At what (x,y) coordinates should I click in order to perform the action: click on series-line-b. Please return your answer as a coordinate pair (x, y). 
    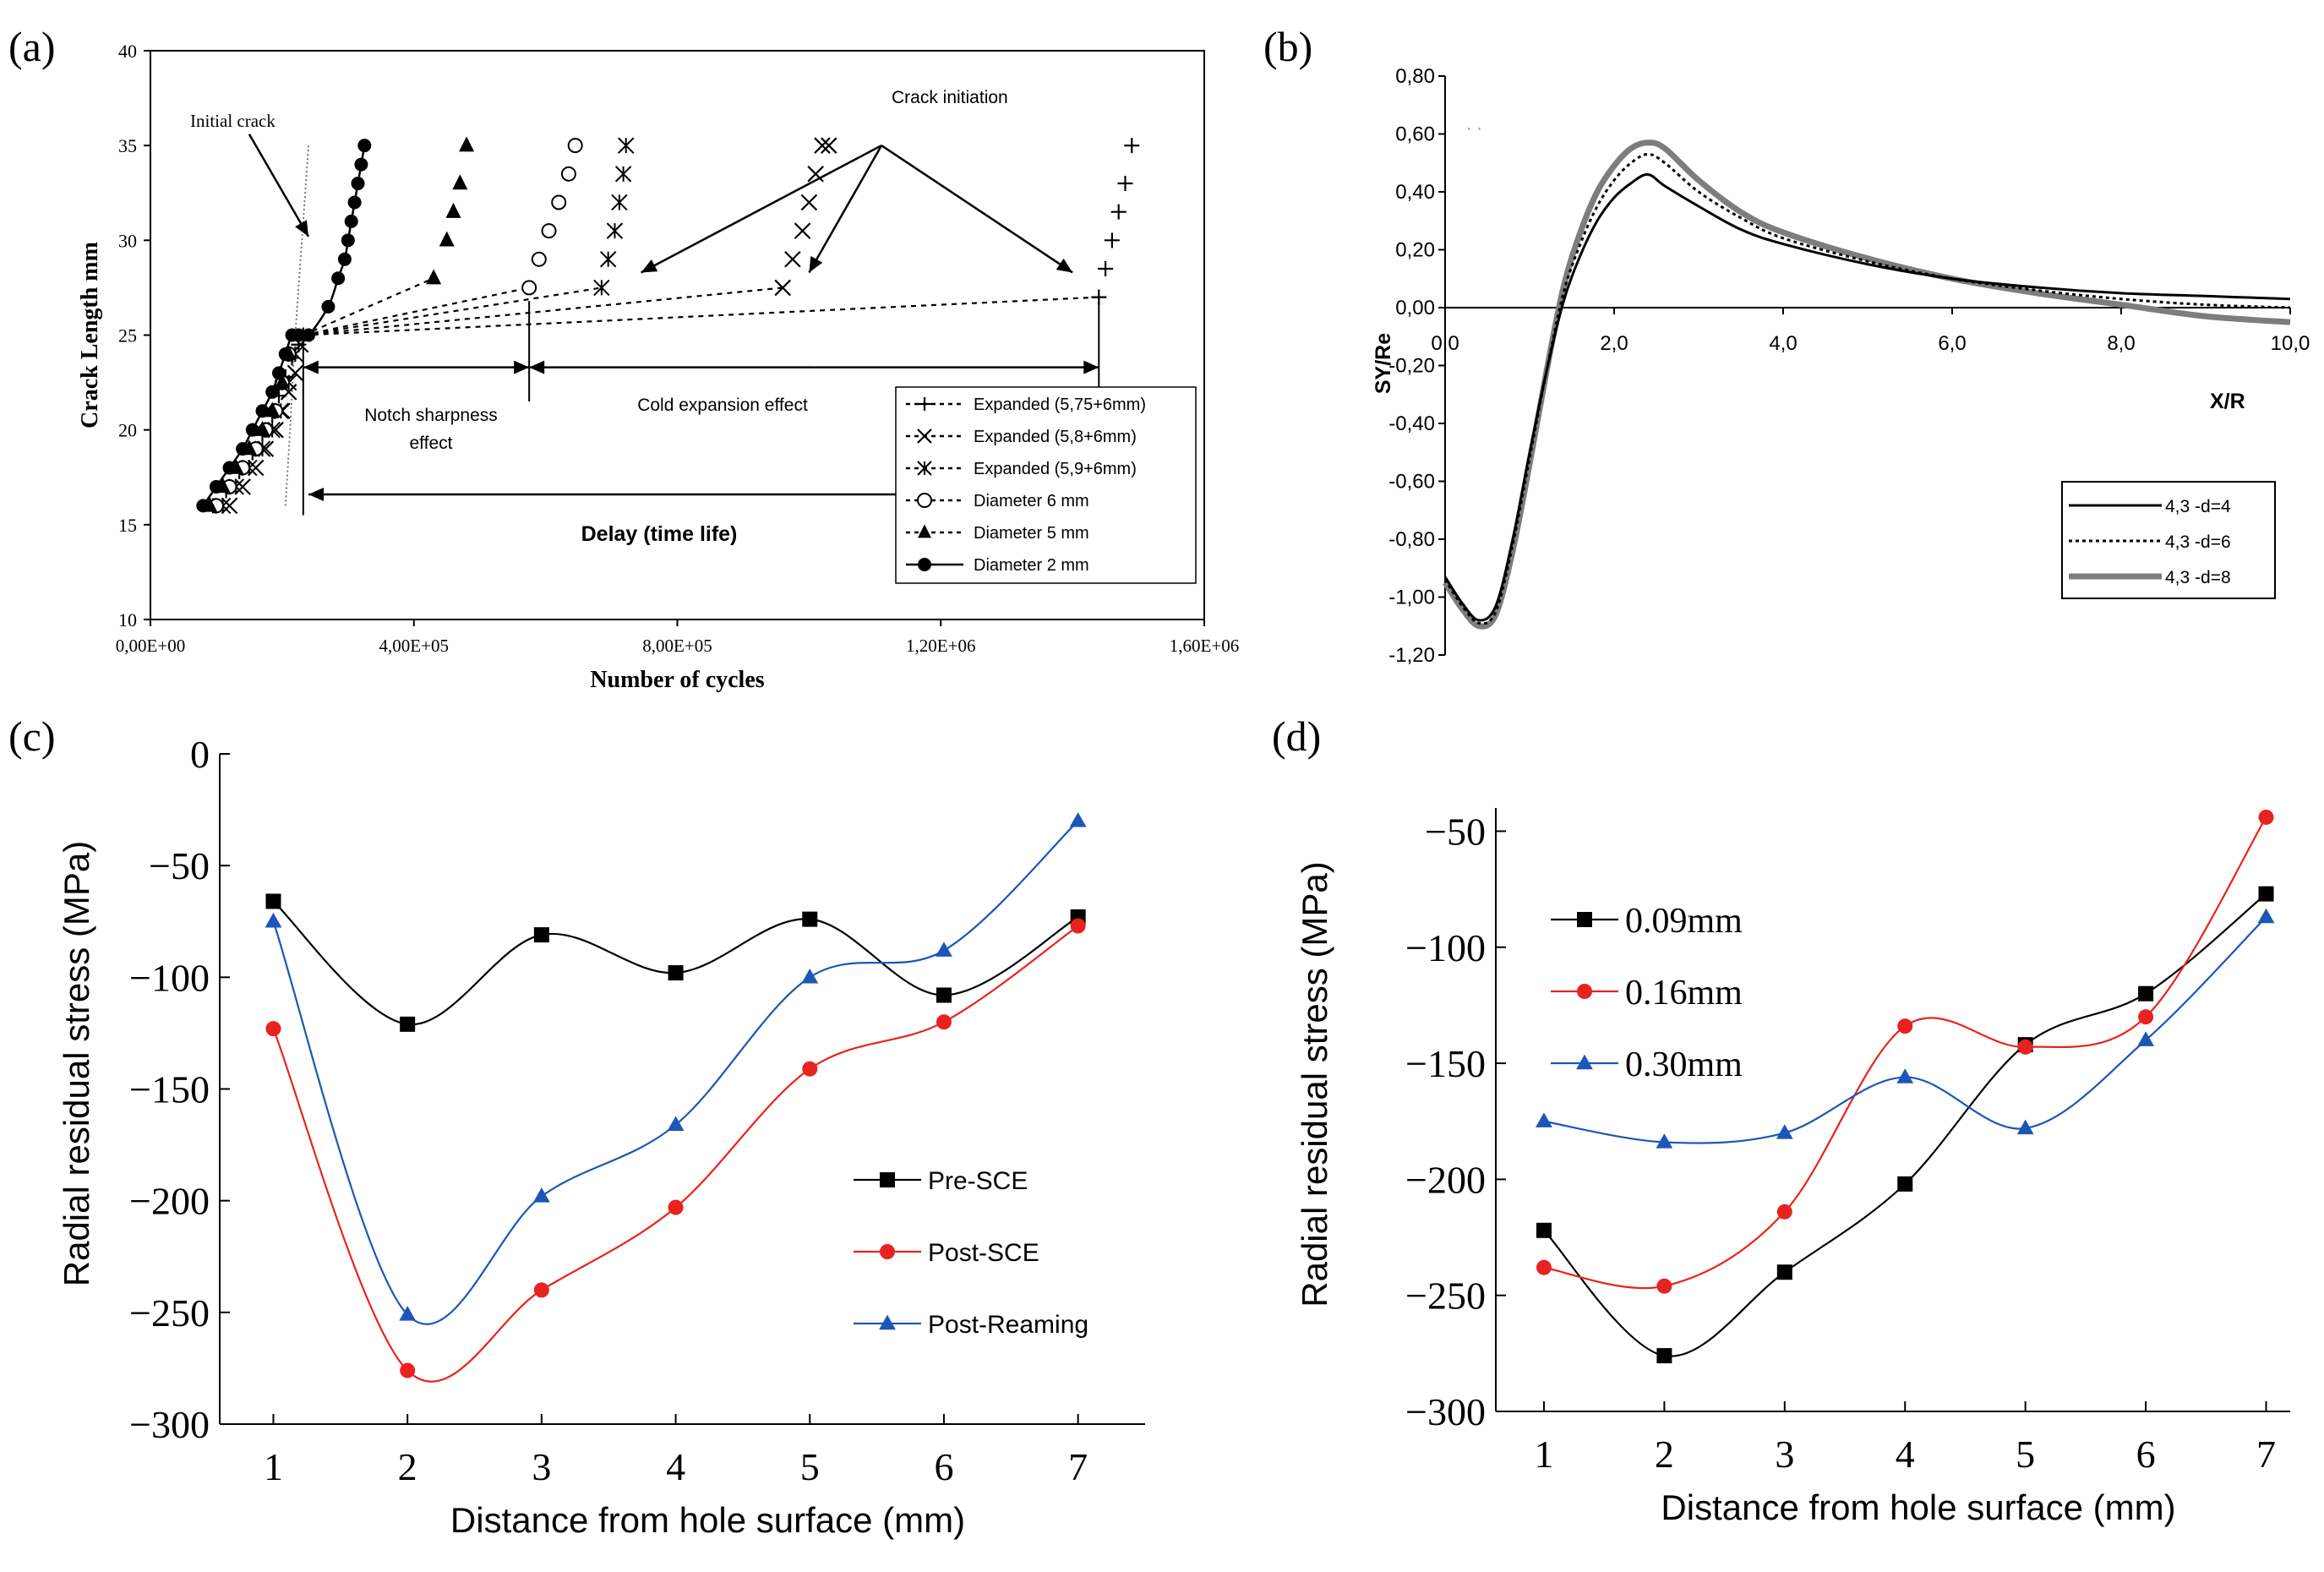
    Looking at the image, I should click on (1867, 389).